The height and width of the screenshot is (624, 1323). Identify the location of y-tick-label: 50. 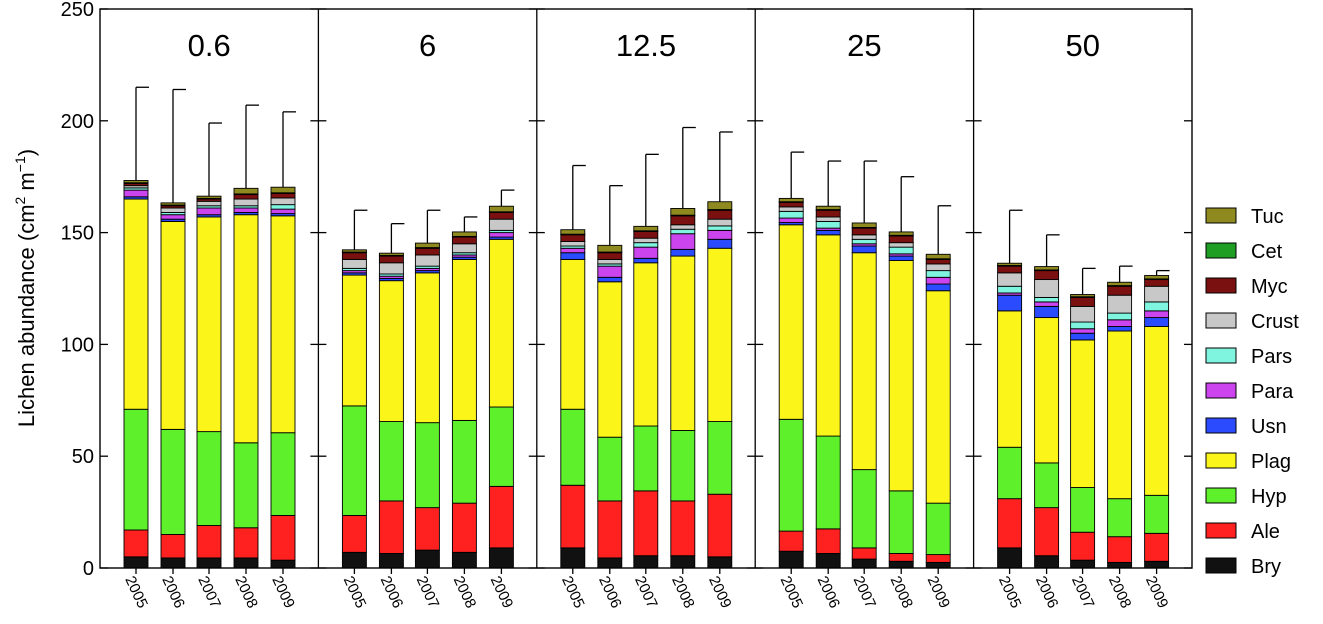
(83, 457).